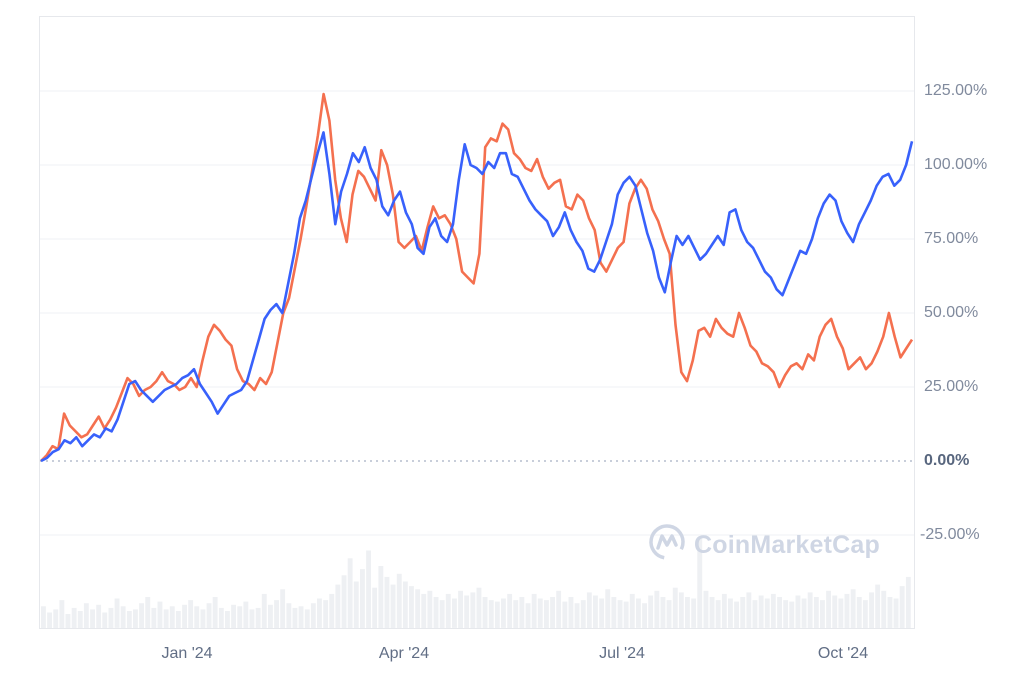 The height and width of the screenshot is (683, 1024). What do you see at coordinates (622, 653) in the screenshot?
I see `x-tick-jul-24: Jul '24` at bounding box center [622, 653].